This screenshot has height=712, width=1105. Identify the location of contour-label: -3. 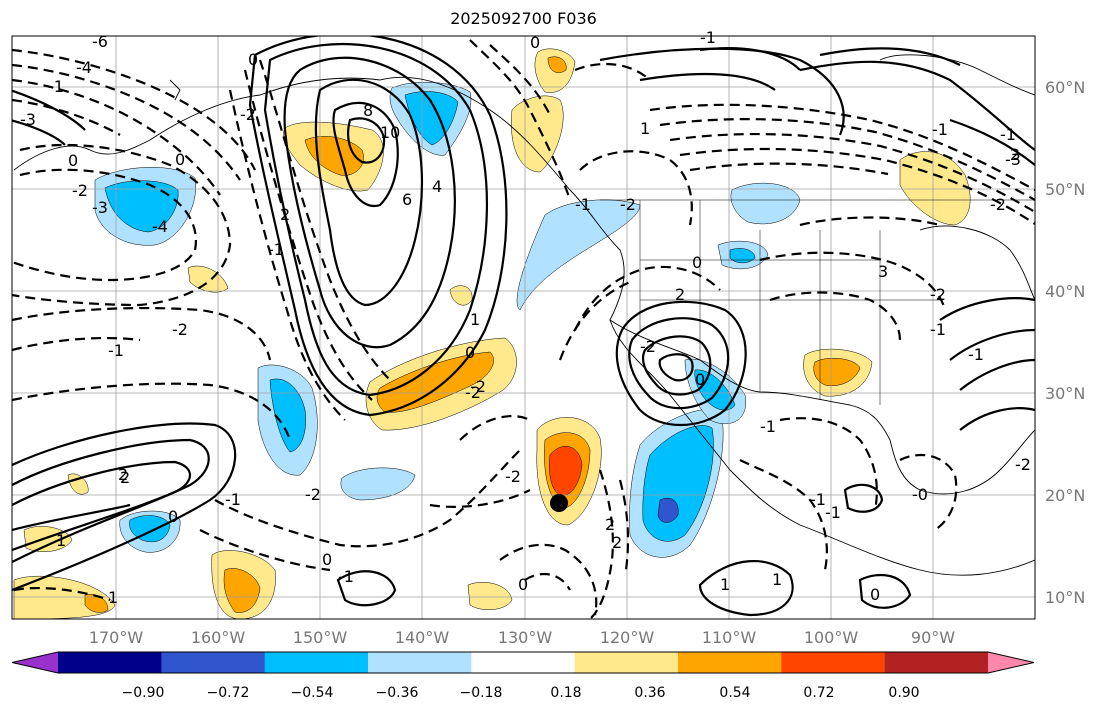
(1013, 159).